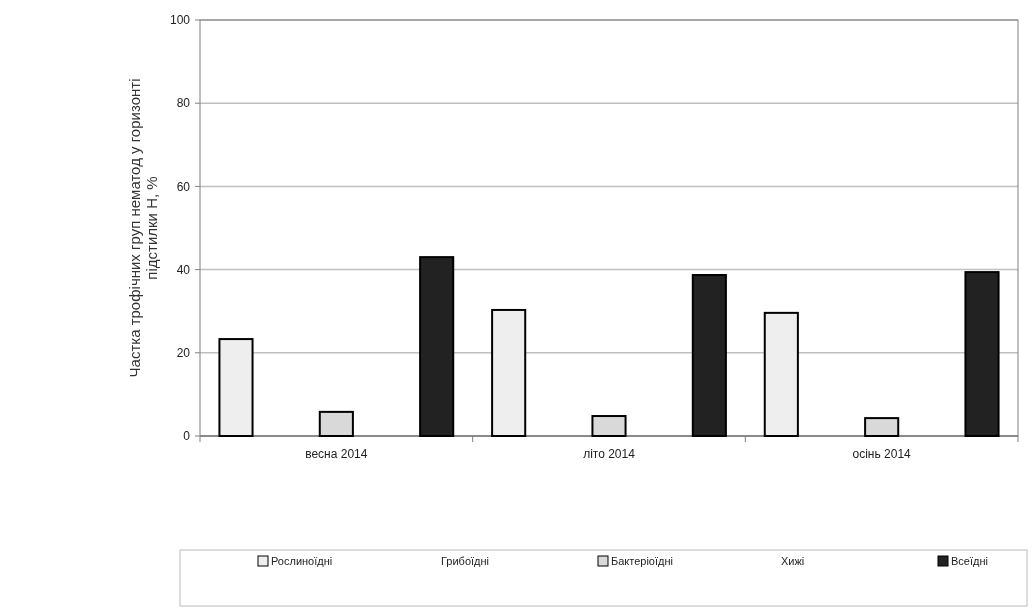 Image resolution: width=1033 pixels, height=609 pixels. I want to click on y-tick-label: 100, so click(180, 20).